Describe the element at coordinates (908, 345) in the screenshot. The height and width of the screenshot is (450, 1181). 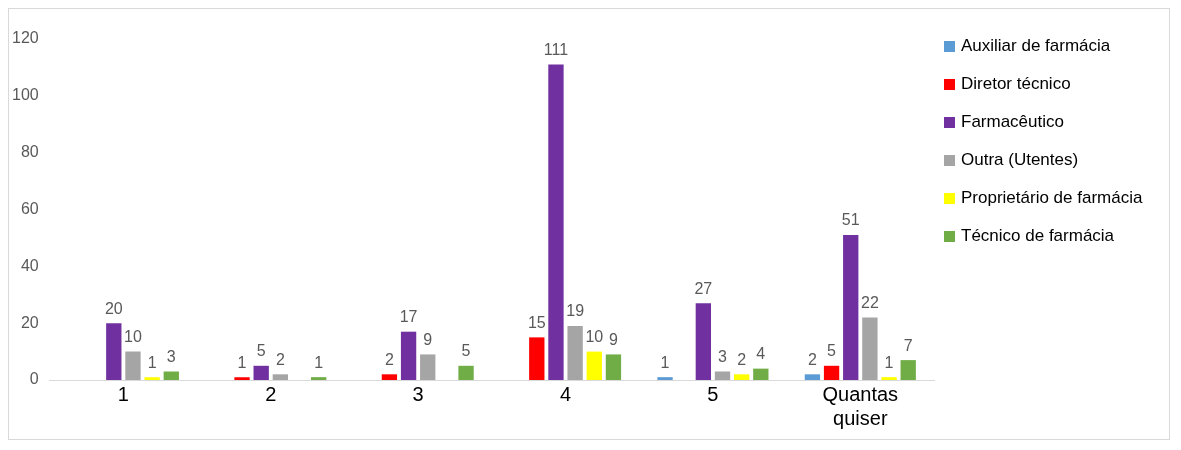
I see `data-label: 7` at that location.